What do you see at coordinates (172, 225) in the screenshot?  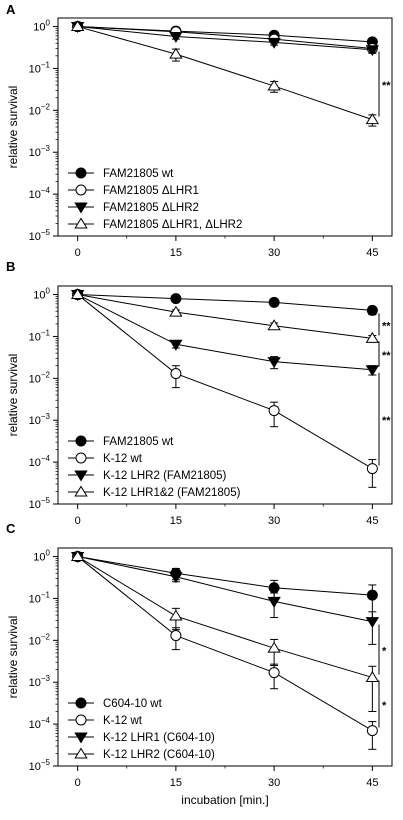 I see `legend-label: FAM21805 ΔLHR1, ΔLHR2` at bounding box center [172, 225].